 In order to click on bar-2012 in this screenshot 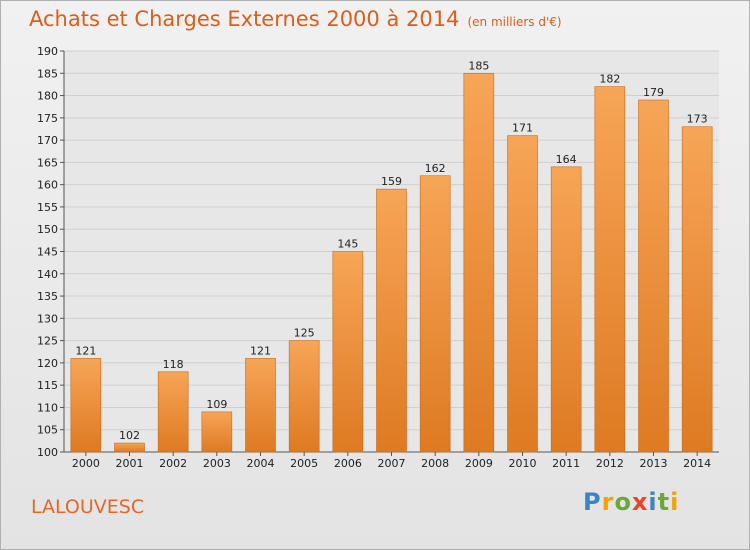, I will do `click(610, 269)`.